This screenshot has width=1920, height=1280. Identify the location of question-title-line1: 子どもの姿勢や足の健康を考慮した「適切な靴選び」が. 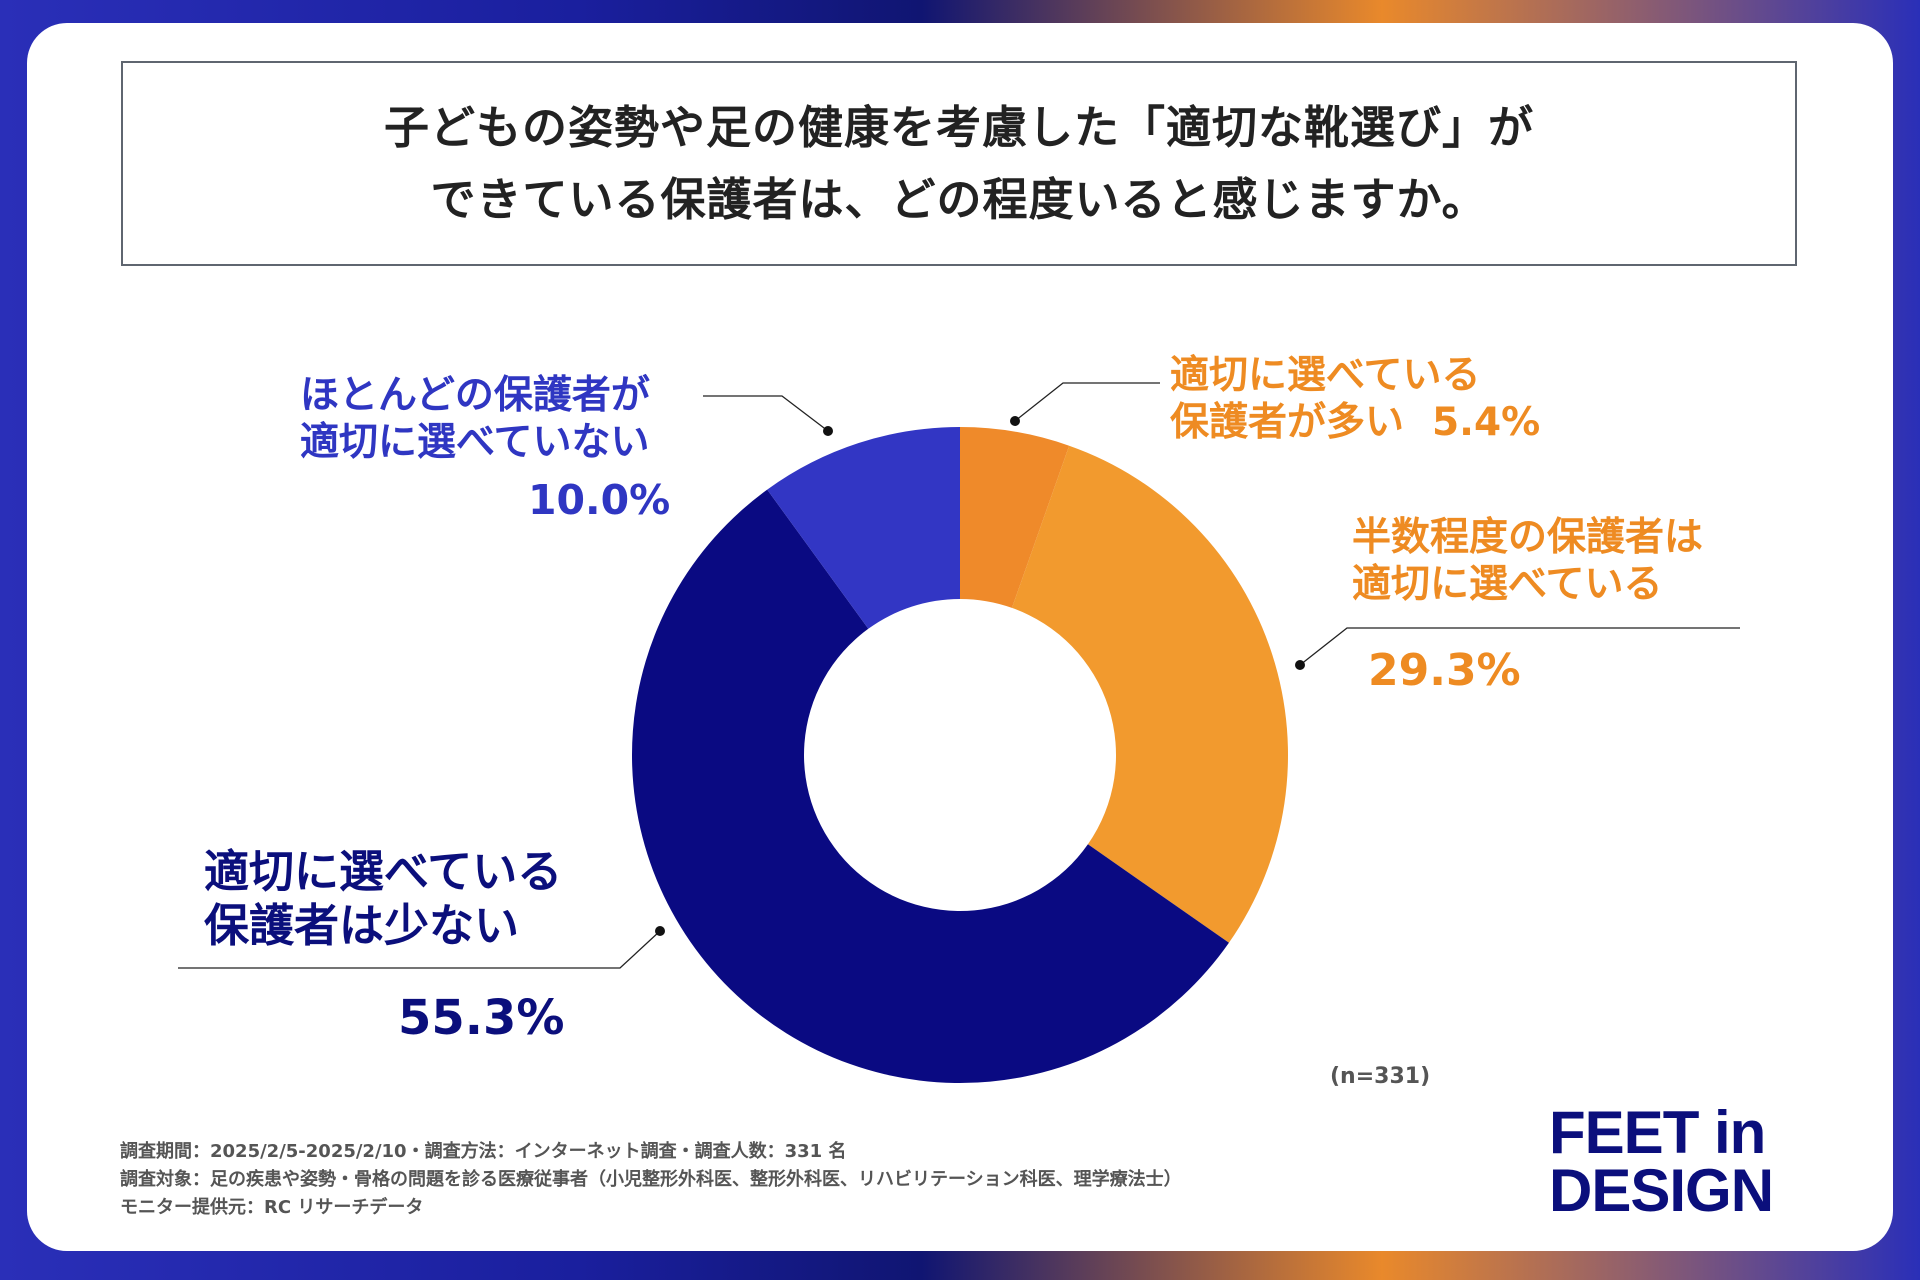
(958, 127).